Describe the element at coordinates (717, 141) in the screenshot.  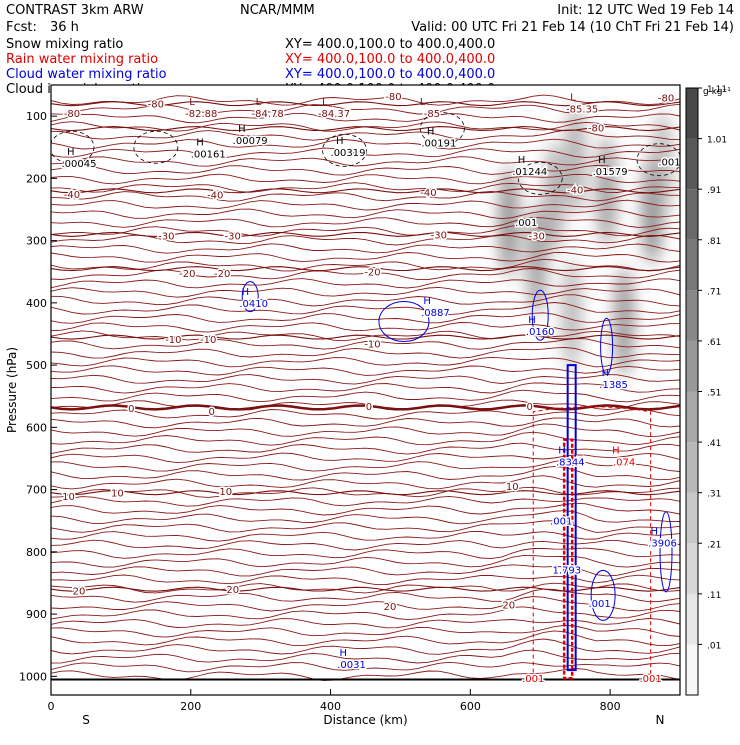
I see `colorbar-tick-label: 1.01` at that location.